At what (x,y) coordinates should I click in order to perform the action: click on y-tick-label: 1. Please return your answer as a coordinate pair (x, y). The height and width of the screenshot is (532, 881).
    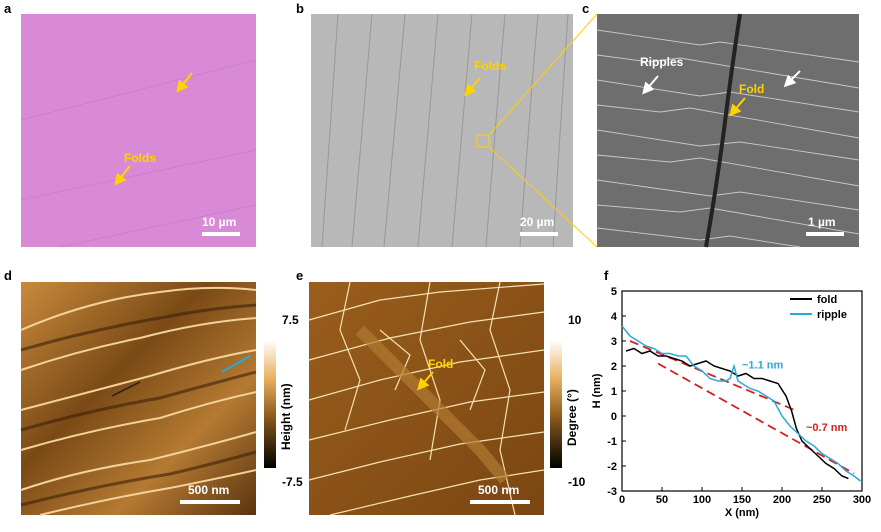
    Looking at the image, I should click on (614, 392).